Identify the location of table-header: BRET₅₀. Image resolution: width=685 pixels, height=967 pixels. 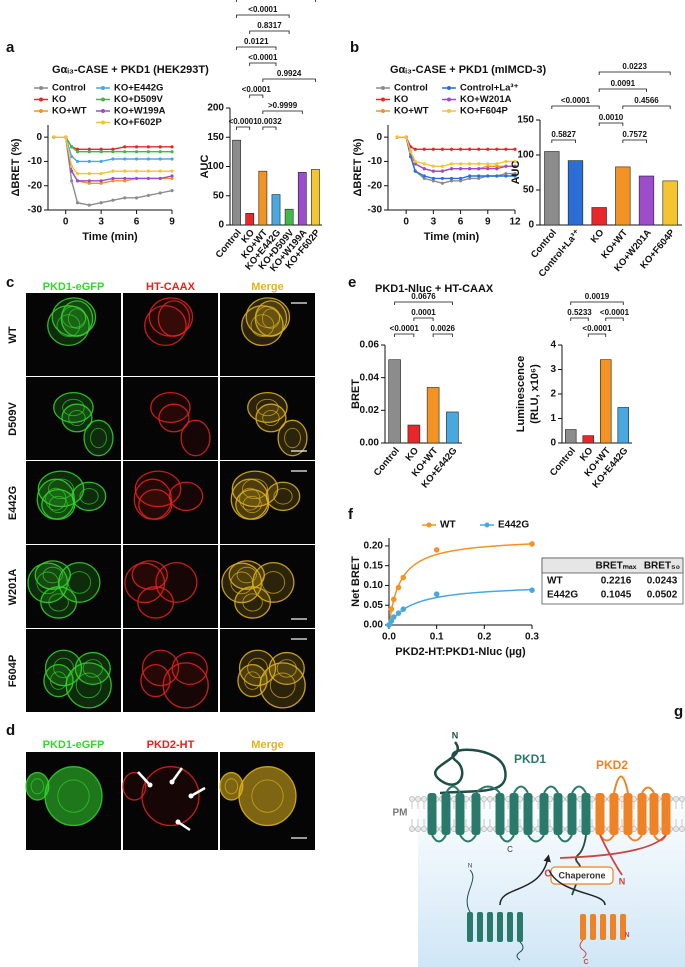
(662, 566).